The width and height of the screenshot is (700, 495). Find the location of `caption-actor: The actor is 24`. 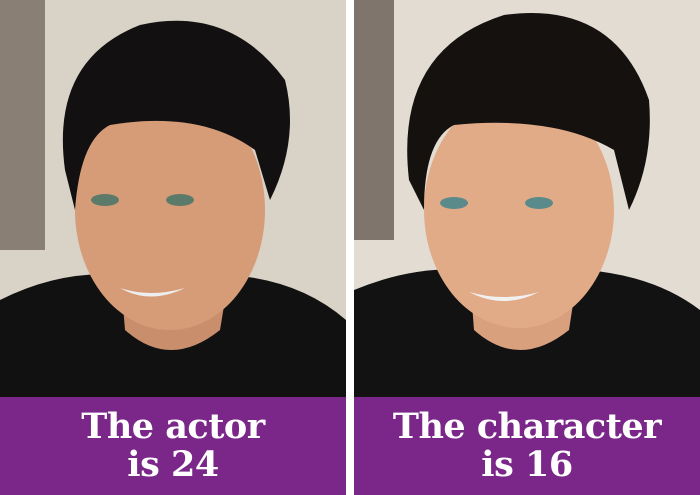

caption-actor: The actor is 24 is located at coordinates (173, 446).